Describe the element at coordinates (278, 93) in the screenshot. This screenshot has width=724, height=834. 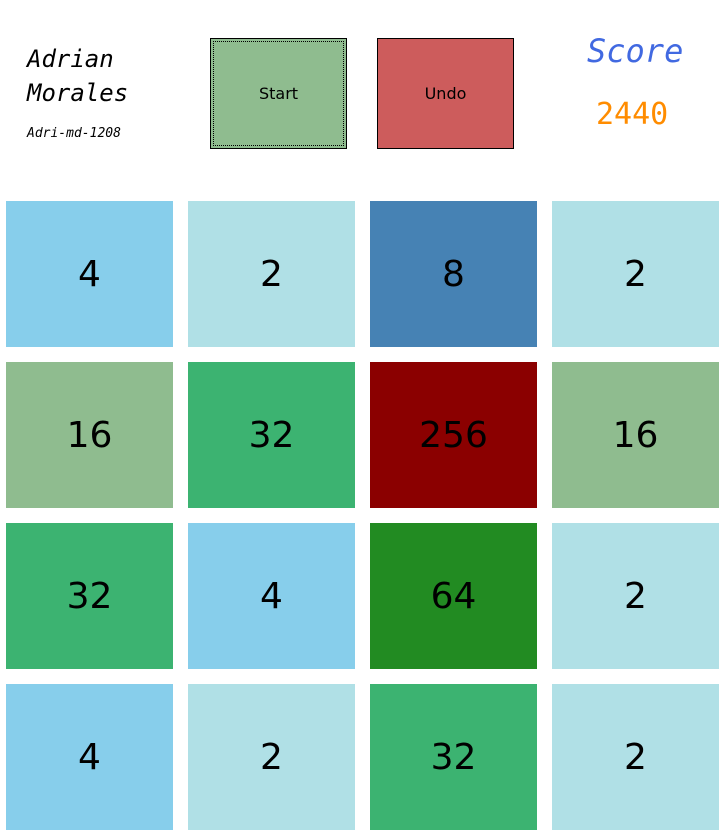
I see `start-button: Start` at that location.